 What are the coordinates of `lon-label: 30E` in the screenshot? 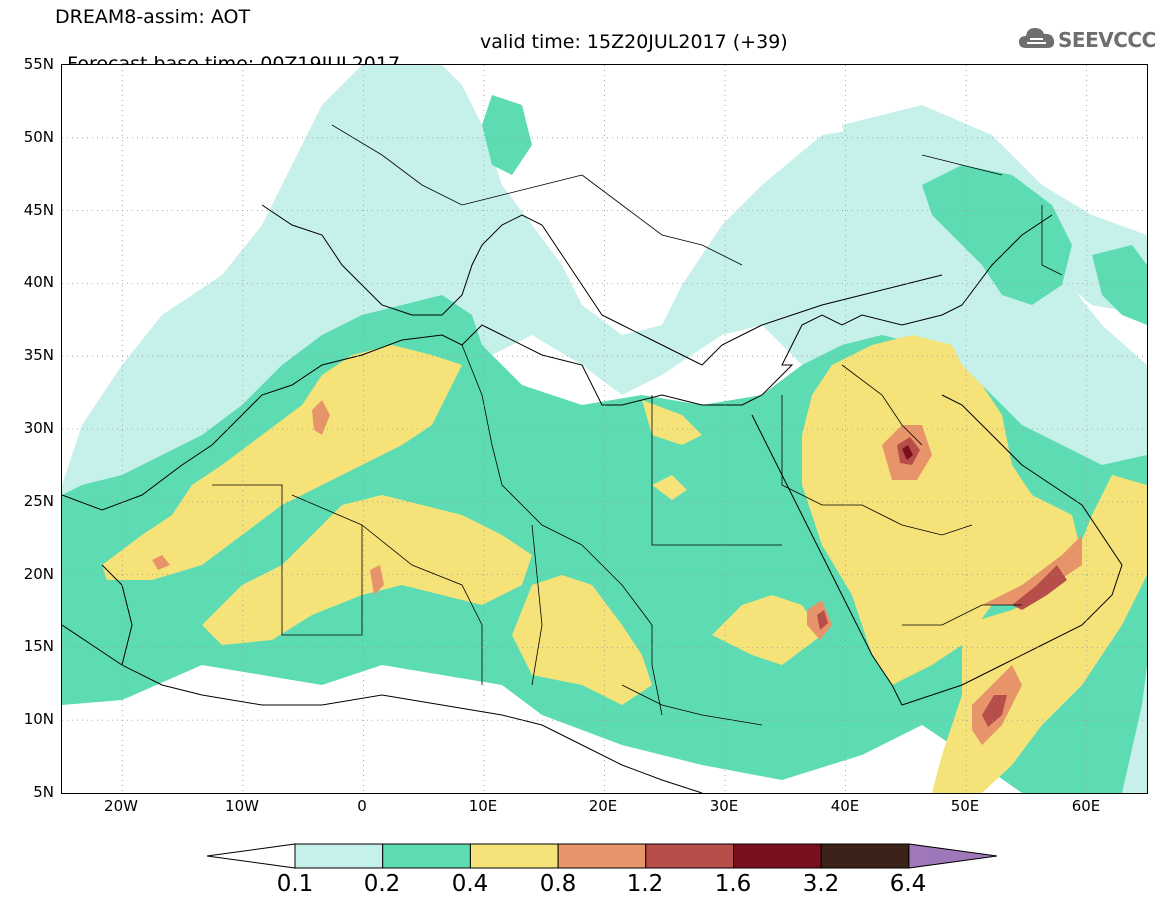 It's located at (724, 806).